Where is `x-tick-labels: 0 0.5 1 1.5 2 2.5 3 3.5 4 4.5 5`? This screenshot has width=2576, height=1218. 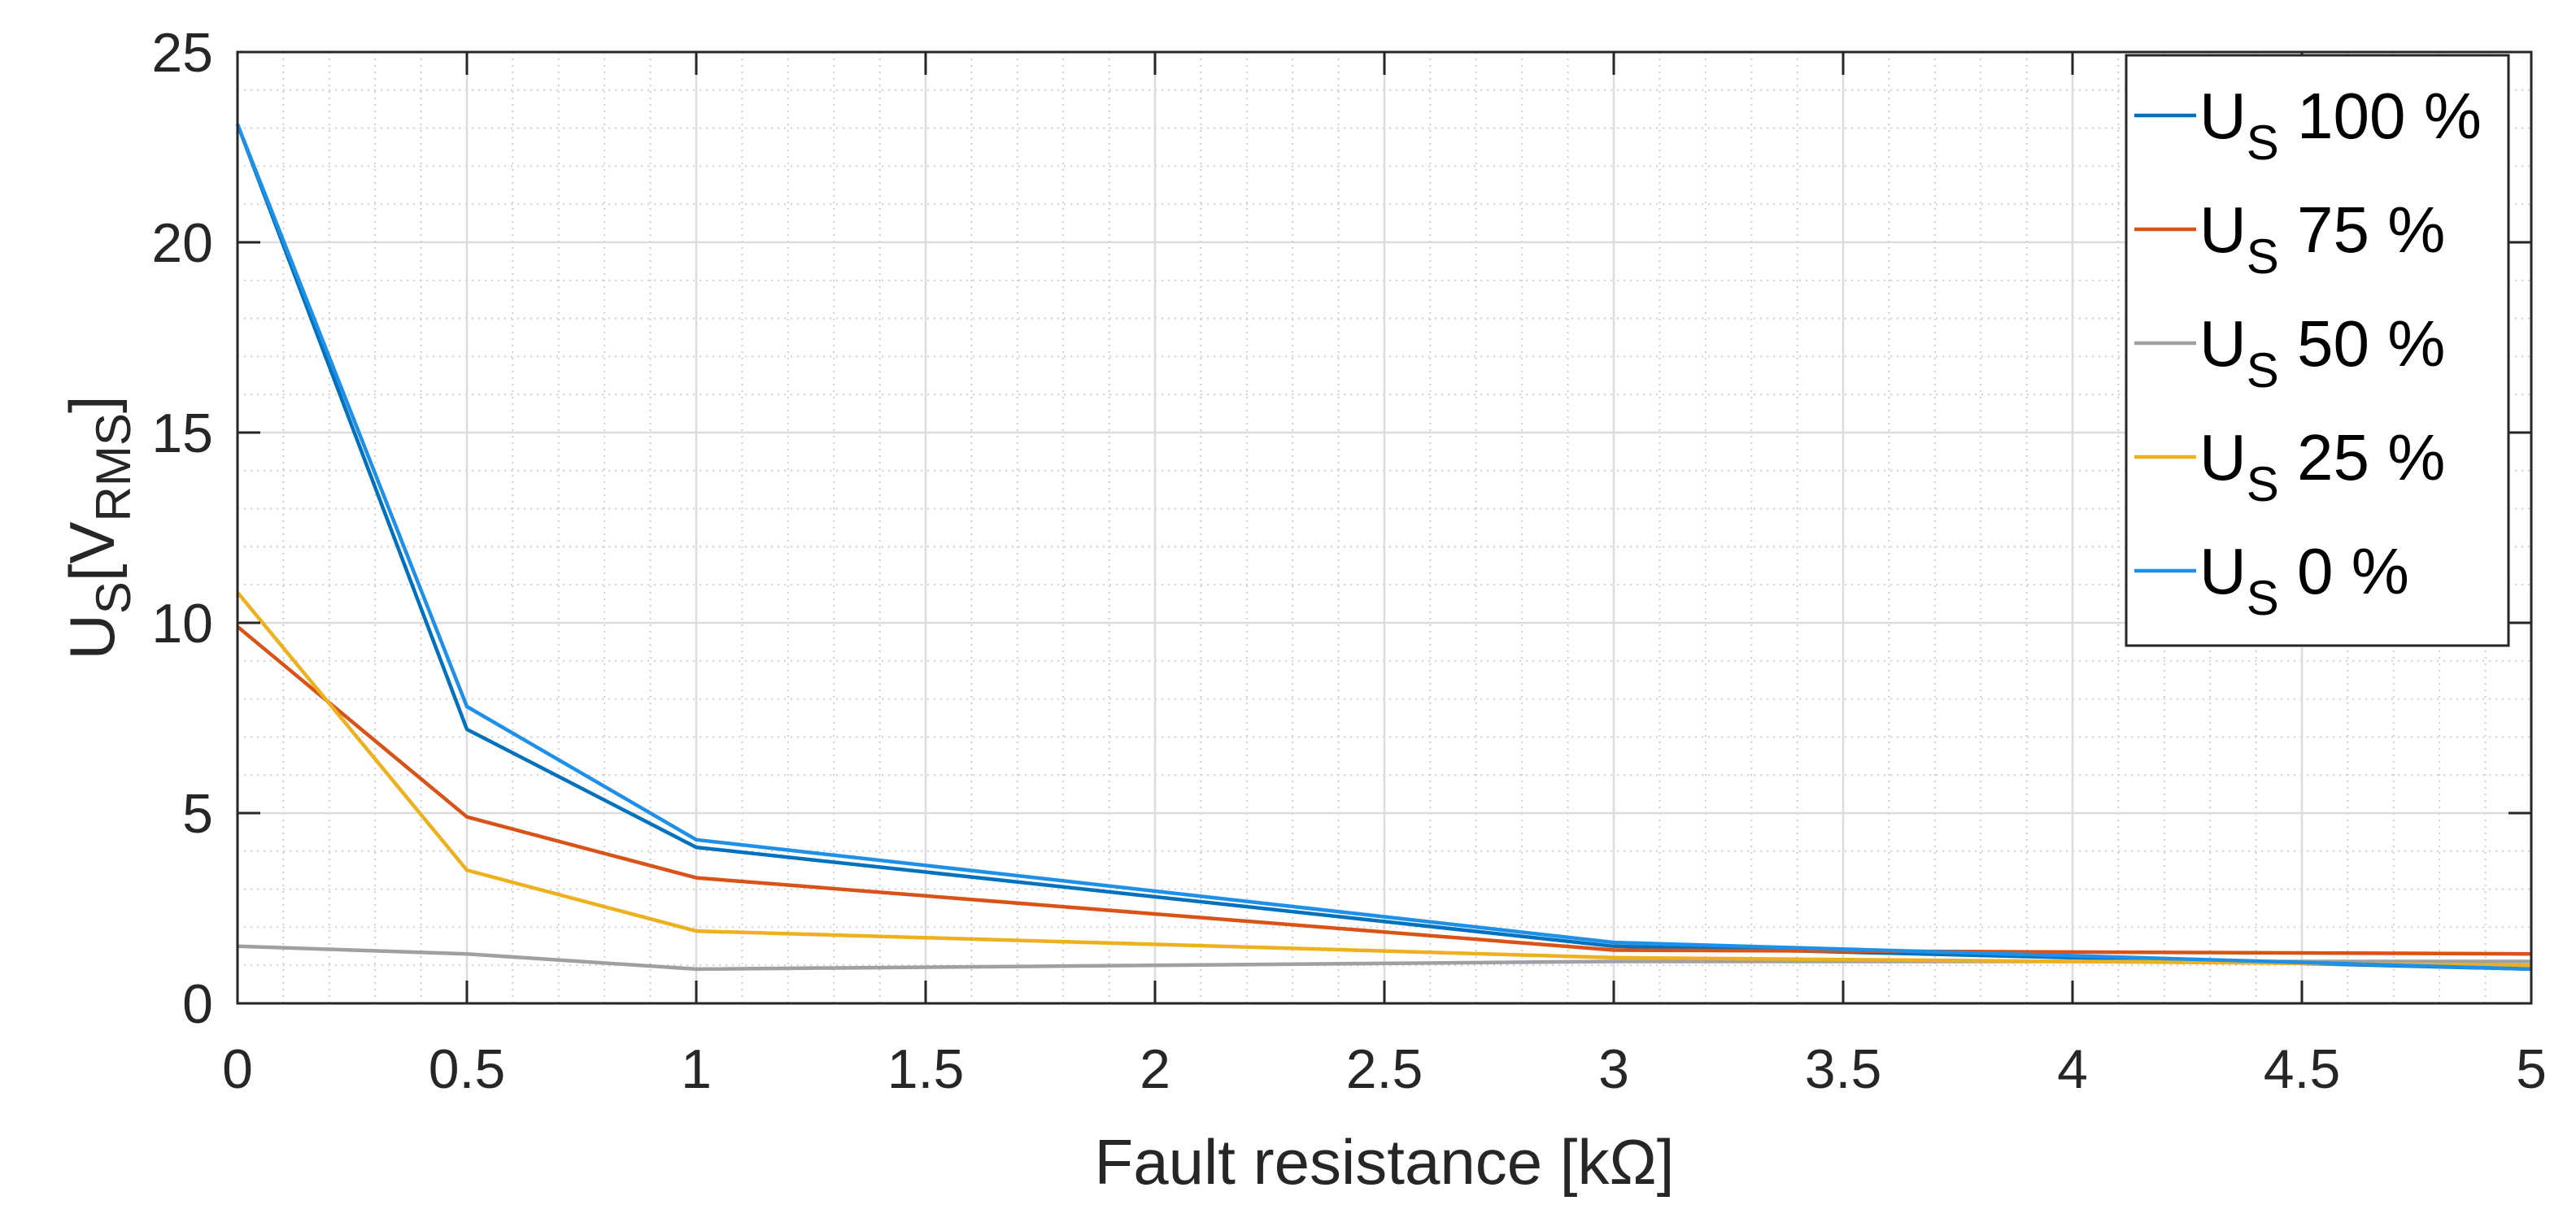 x-tick-labels: 0 0.5 1 1.5 2 2.5 3 3.5 4 4.5 5 is located at coordinates (1384, 1069).